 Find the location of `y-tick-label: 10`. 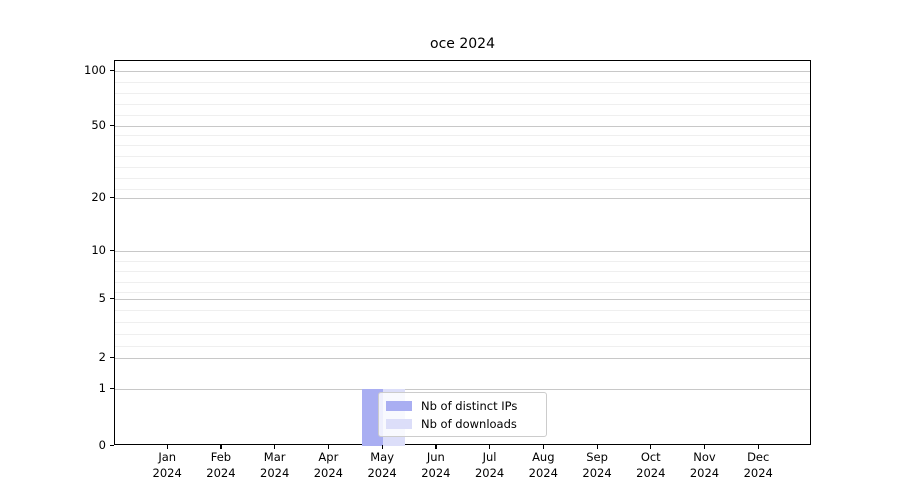

y-tick-label: 10 is located at coordinates (98, 250).